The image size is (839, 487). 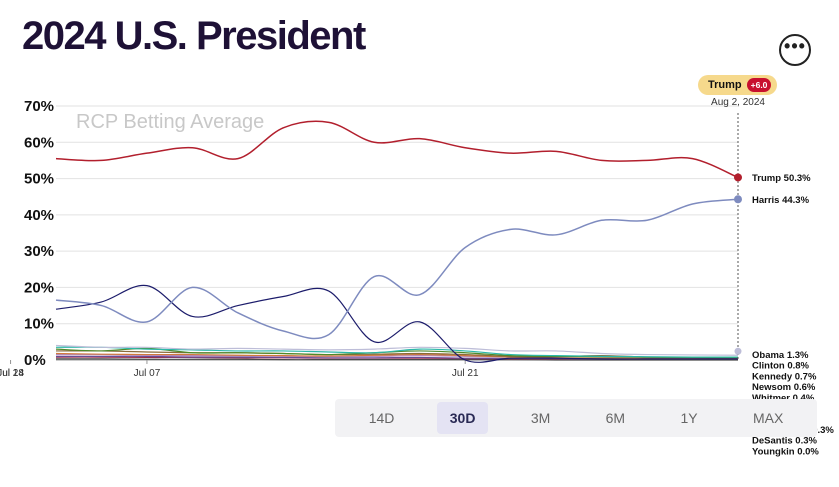 I want to click on more-horizontal-icon: •••, so click(x=795, y=46).